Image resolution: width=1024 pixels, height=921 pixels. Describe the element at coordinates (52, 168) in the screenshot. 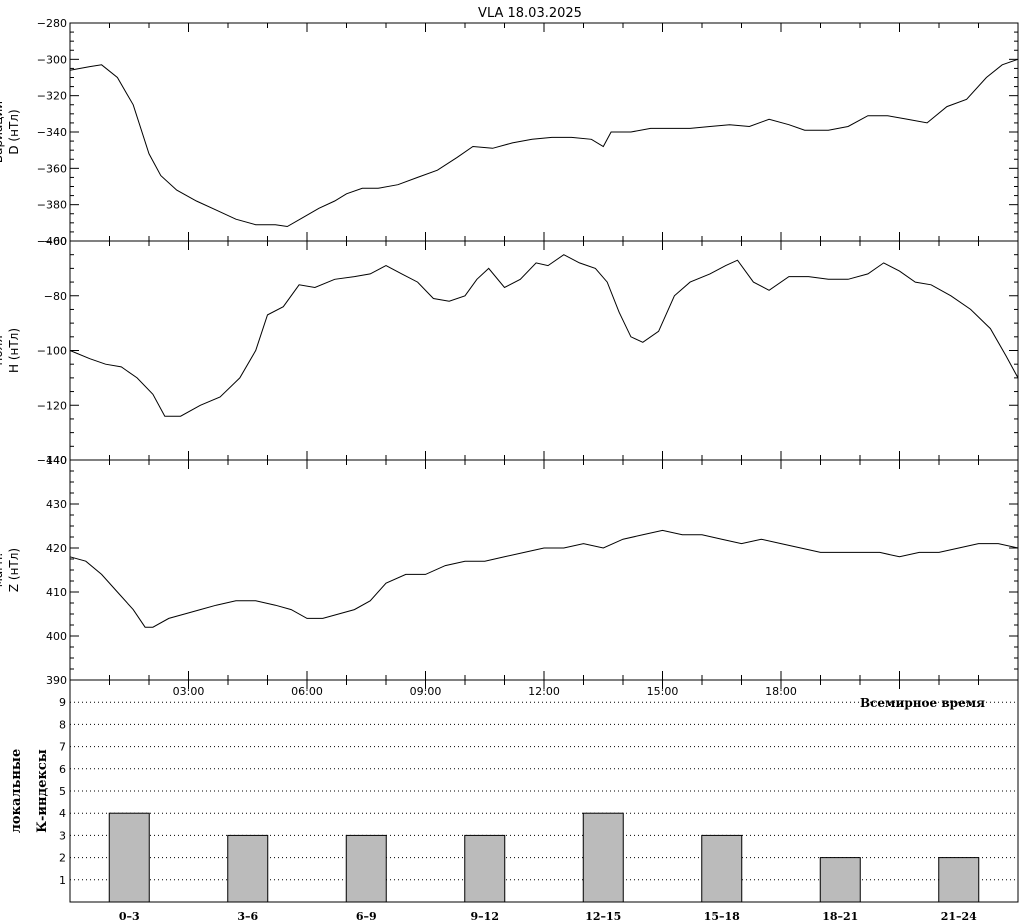

I see `y-tick-label: −360` at that location.